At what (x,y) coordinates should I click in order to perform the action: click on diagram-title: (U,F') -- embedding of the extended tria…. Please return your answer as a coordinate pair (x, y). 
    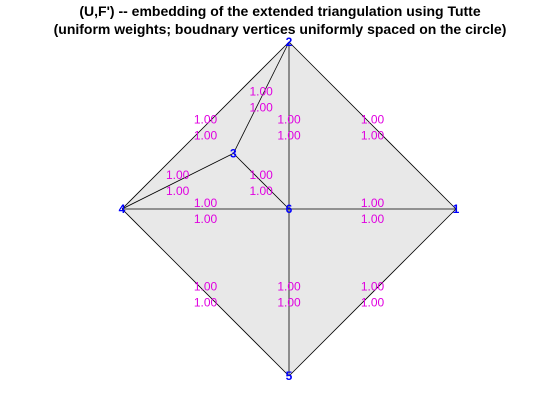
    Looking at the image, I should click on (280, 11).